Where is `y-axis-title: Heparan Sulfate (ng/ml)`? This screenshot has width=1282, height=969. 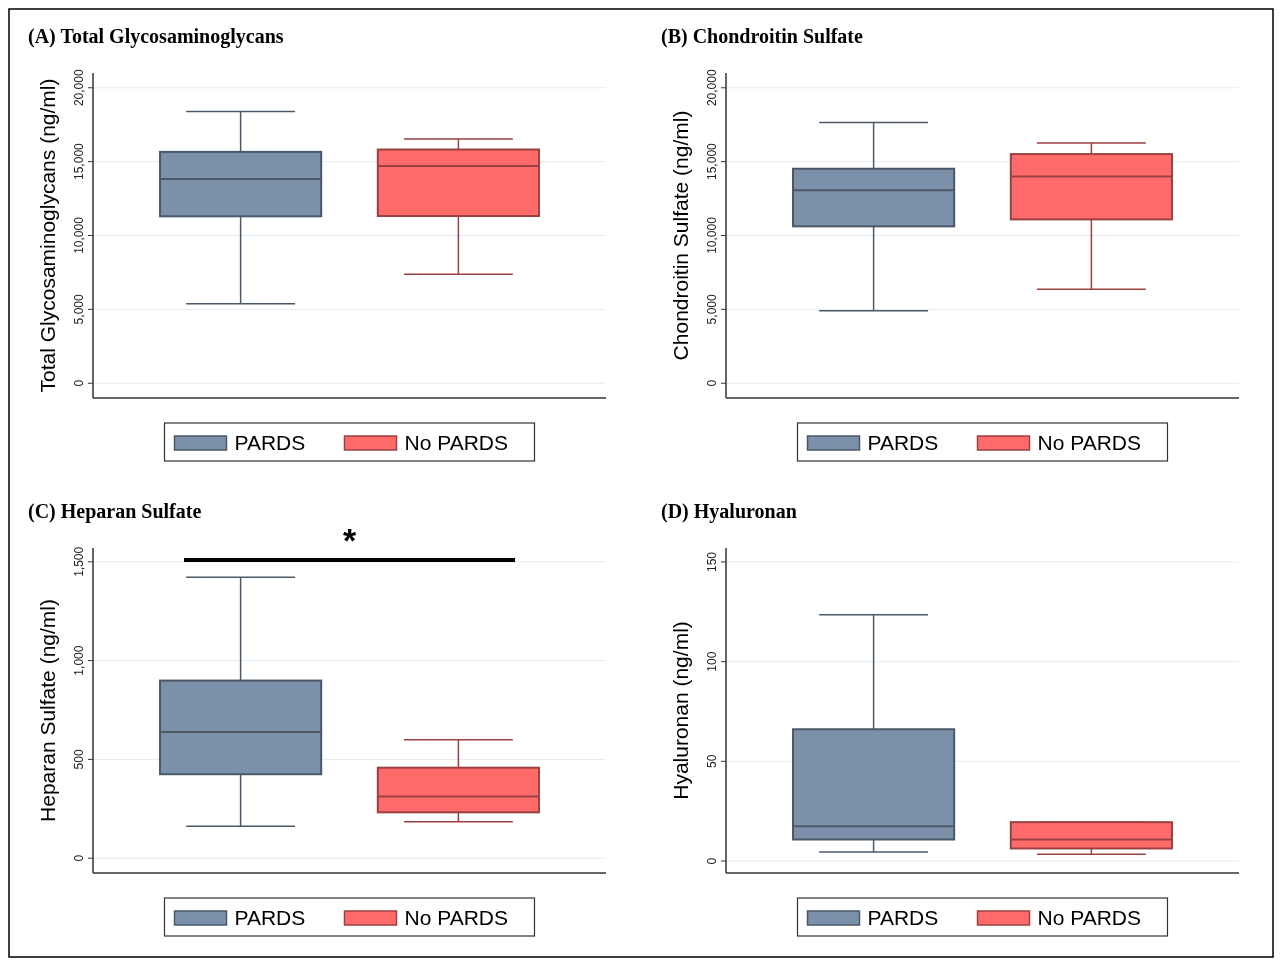 y-axis-title: Heparan Sulfate (ng/ml) is located at coordinates (47, 710).